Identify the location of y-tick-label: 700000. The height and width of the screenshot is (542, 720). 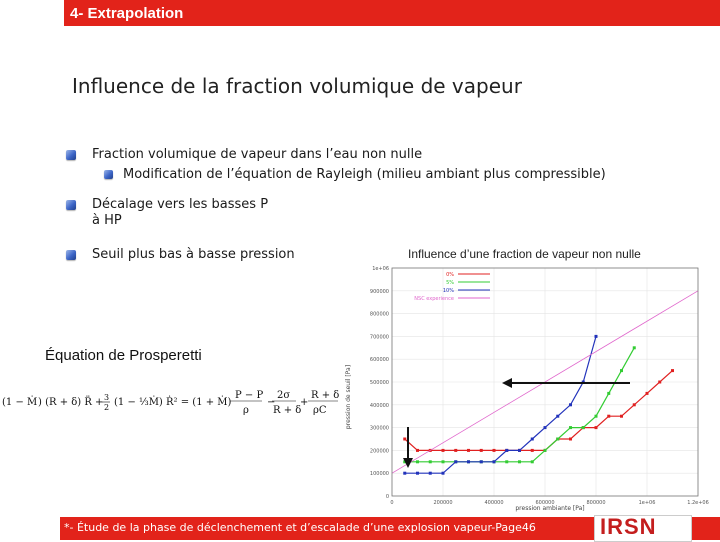
(379, 337).